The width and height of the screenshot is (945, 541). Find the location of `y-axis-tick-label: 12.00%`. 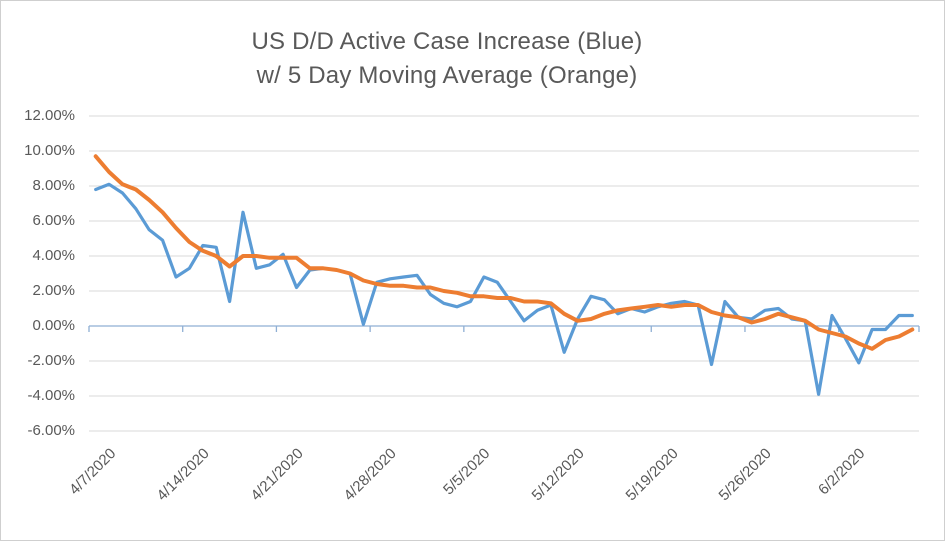

y-axis-tick-label: 12.00% is located at coordinates (49, 115).